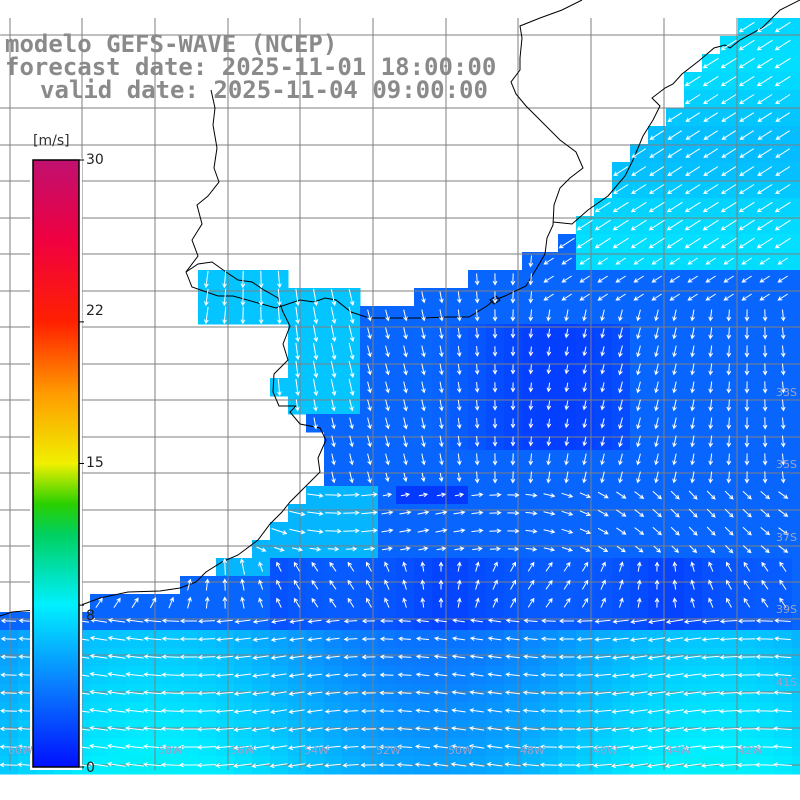  Describe the element at coordinates (95, 463) in the screenshot. I see `colorbar-tick-label: 15` at that location.